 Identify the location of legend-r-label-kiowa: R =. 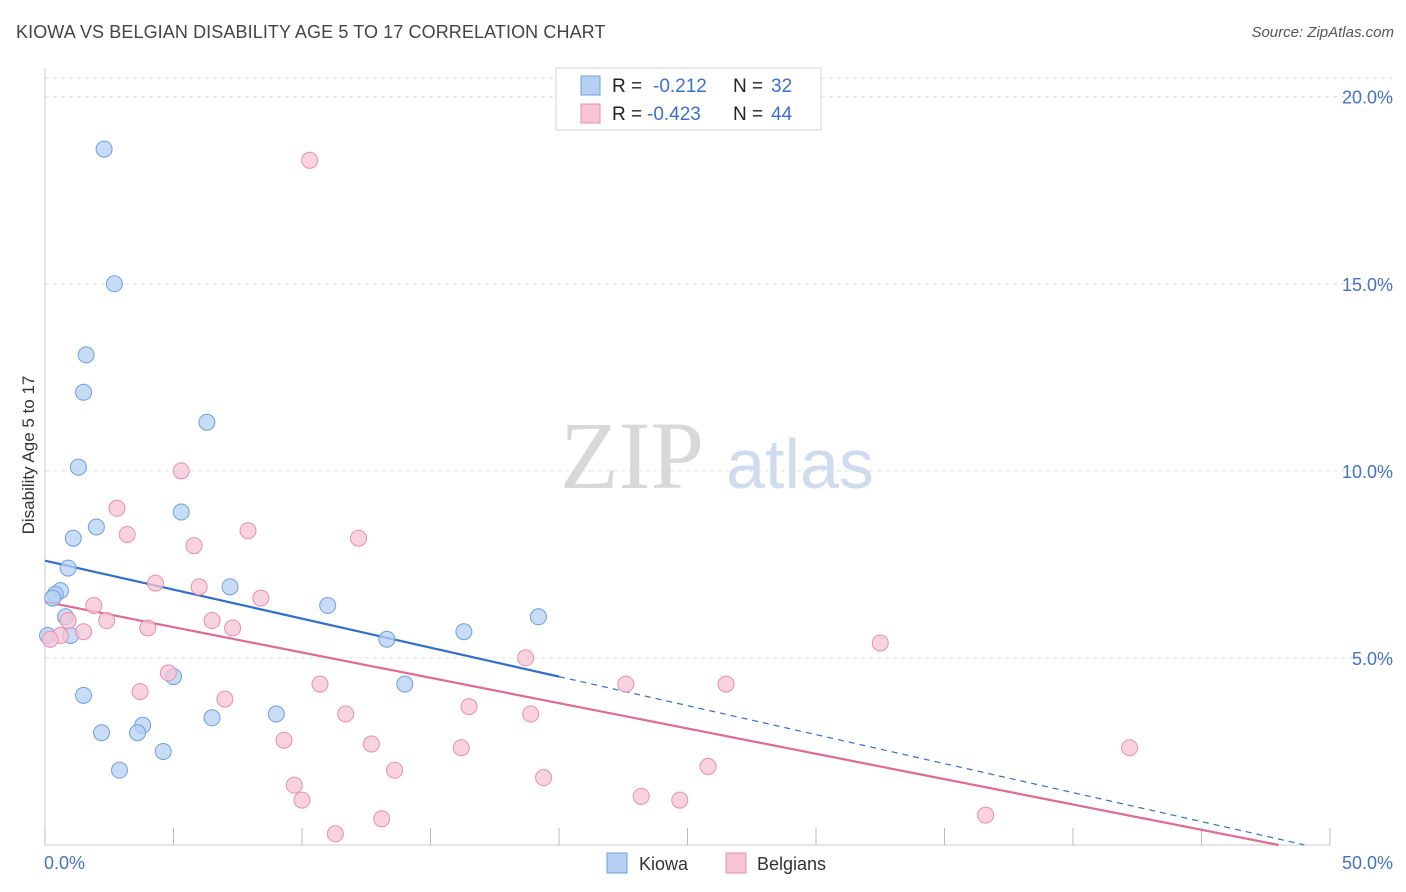
(627, 86).